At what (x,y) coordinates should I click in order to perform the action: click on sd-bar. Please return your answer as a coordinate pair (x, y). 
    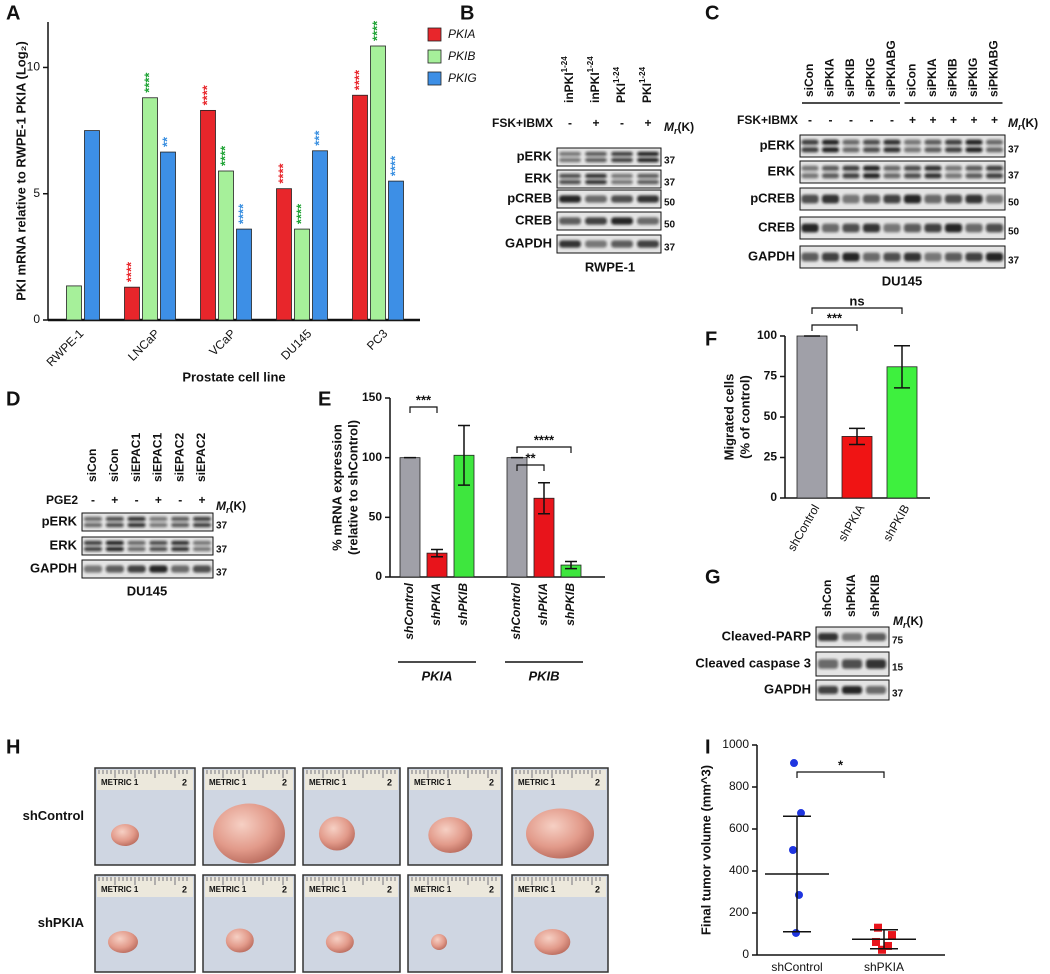
    Looking at the image, I should click on (884, 939).